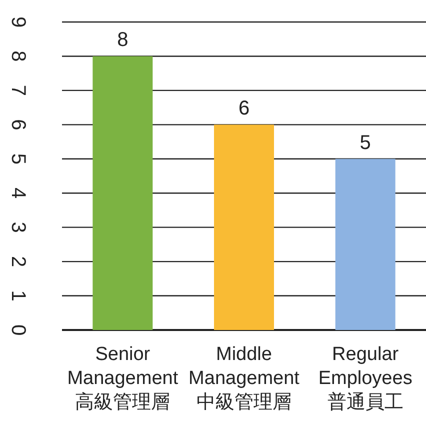  Describe the element at coordinates (244, 378) in the screenshot. I see `x-tick-label: Middle Management 中級管理層` at that location.